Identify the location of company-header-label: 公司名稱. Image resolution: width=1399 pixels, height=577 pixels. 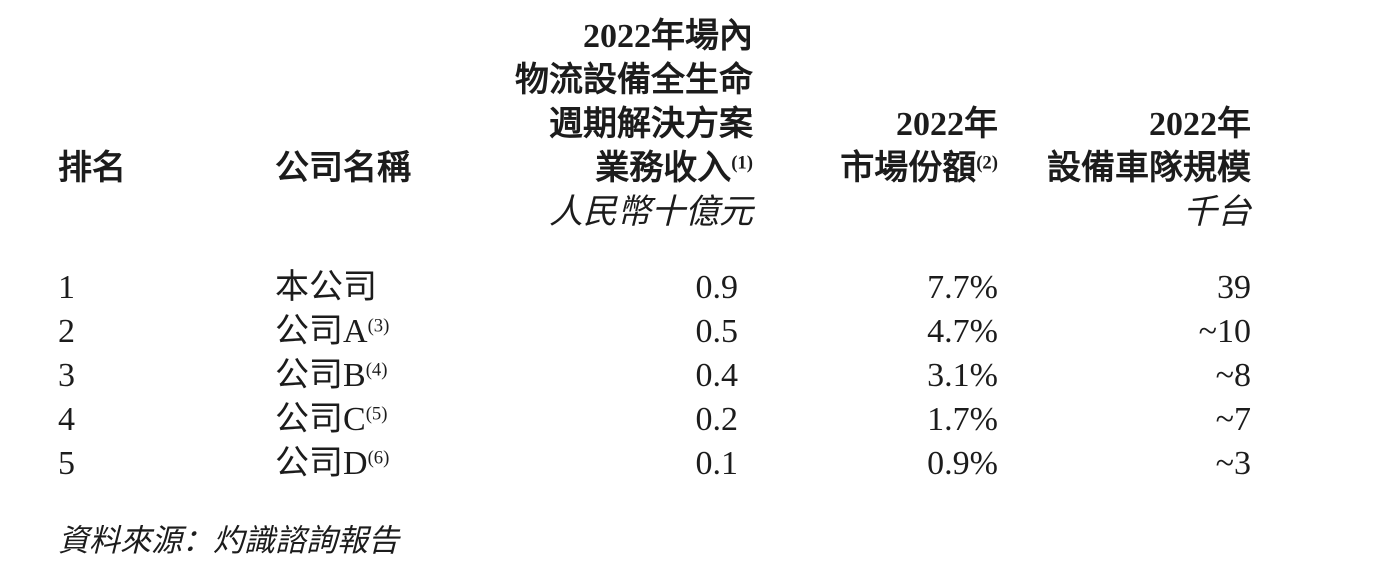
(343, 168).